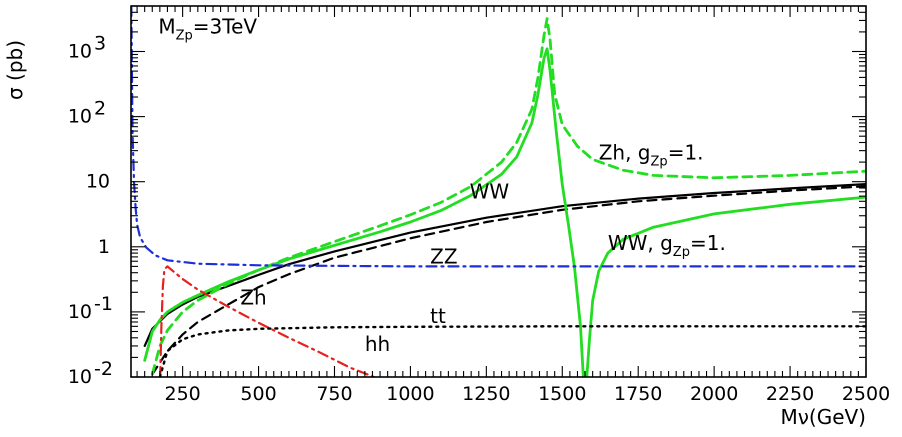  I want to click on annotation-zz: ZZ, so click(443, 257).